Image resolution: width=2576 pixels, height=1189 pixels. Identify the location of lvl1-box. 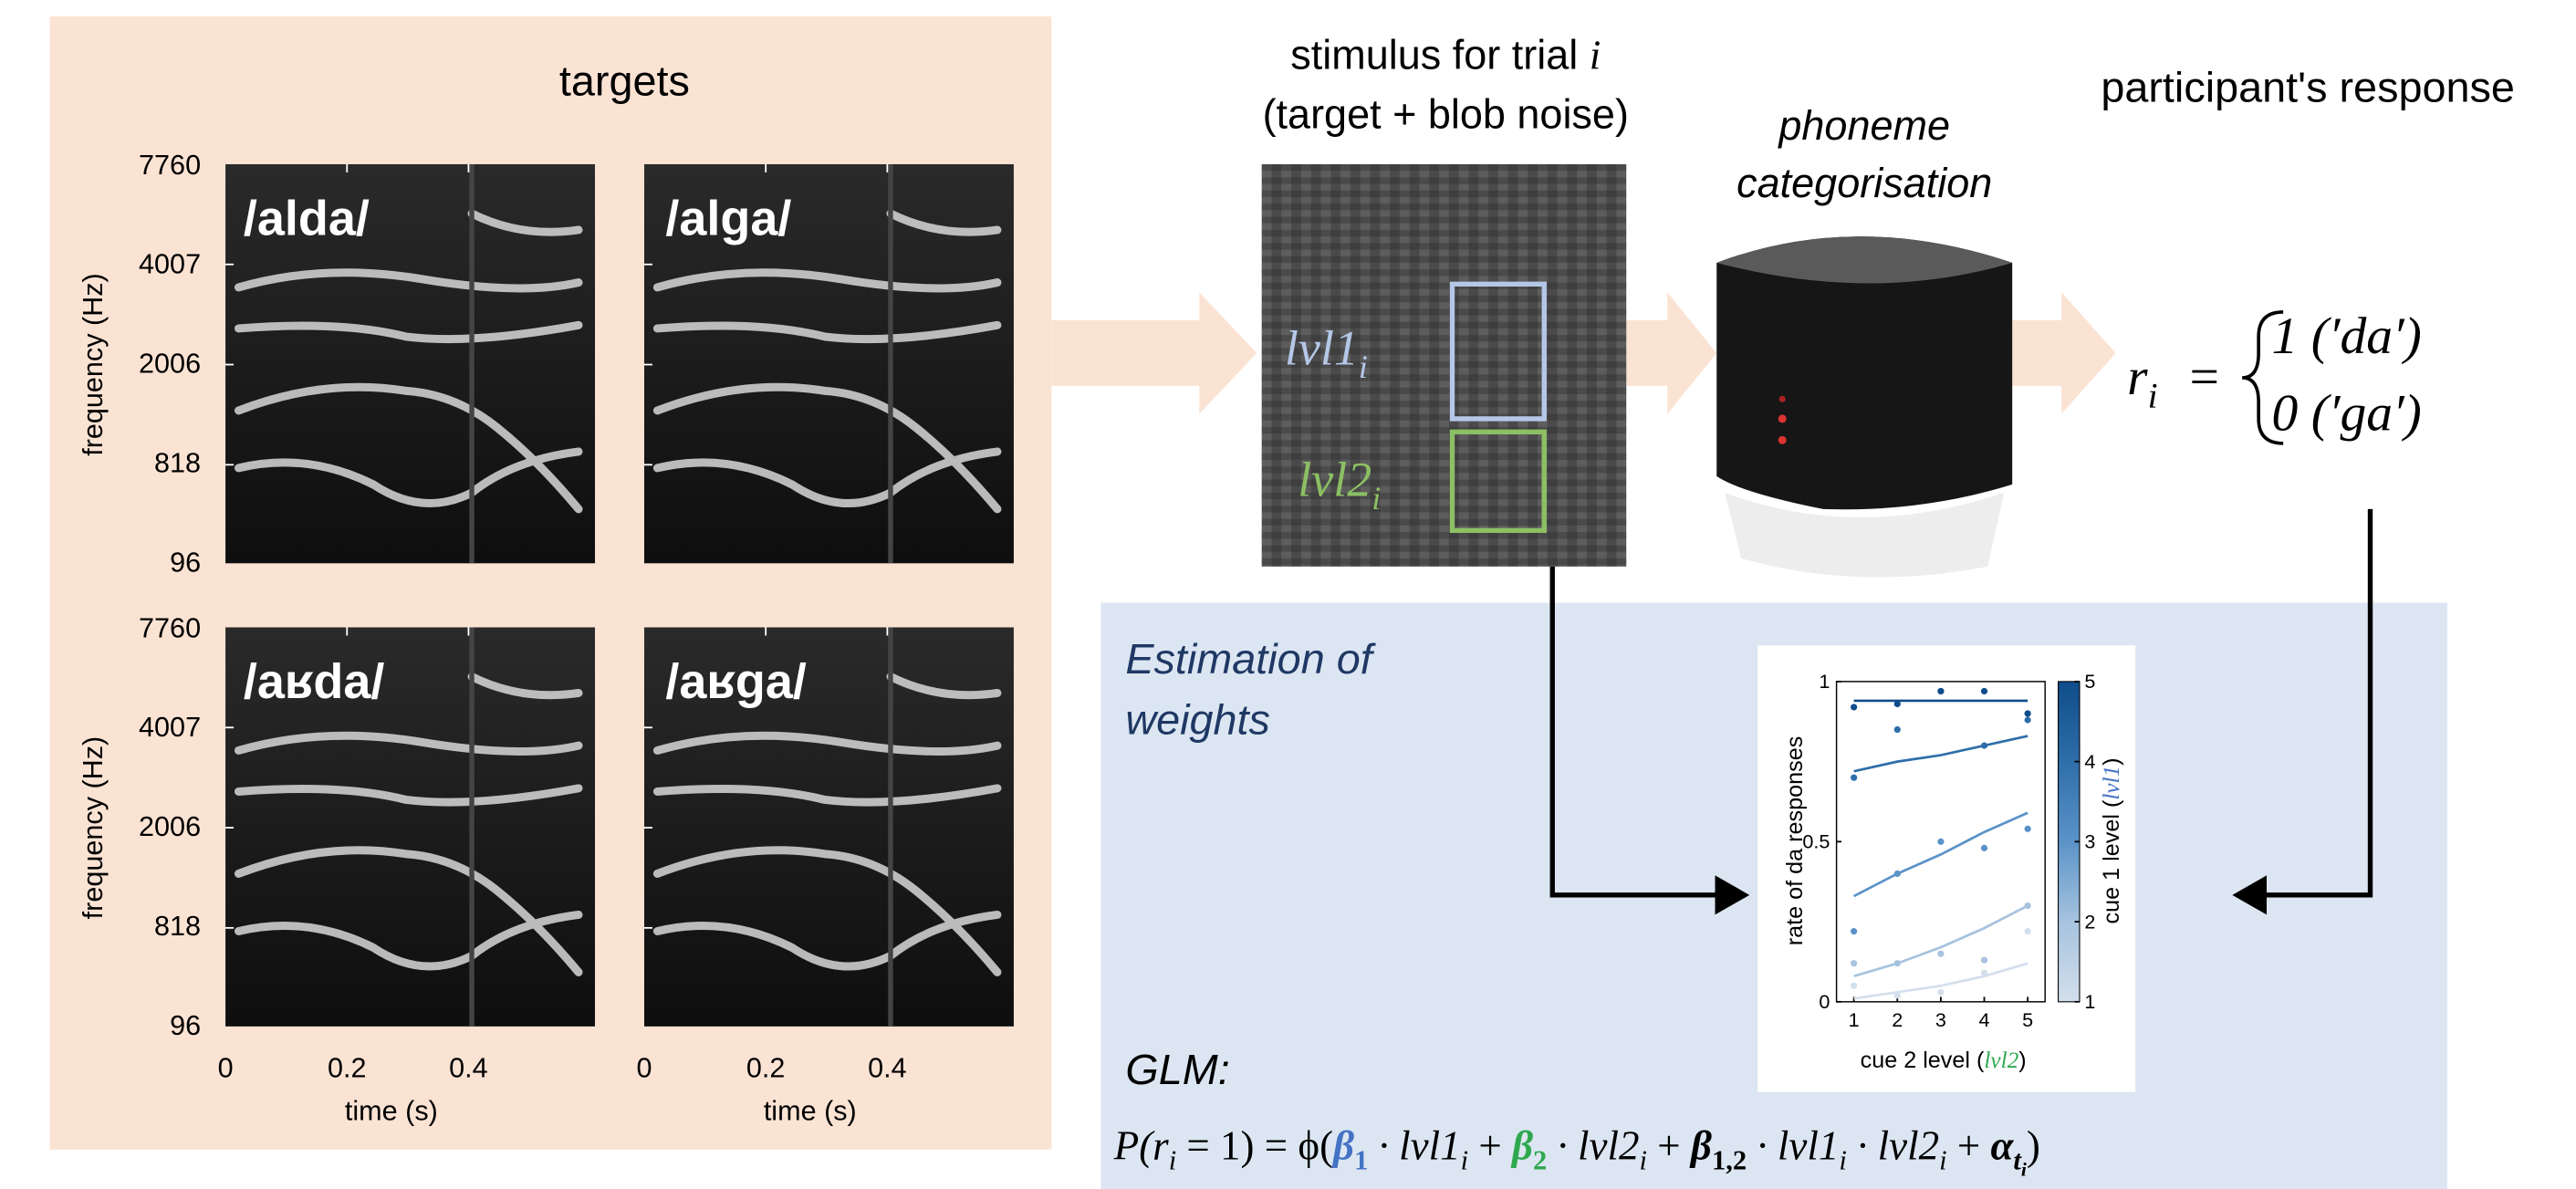
(1498, 351).